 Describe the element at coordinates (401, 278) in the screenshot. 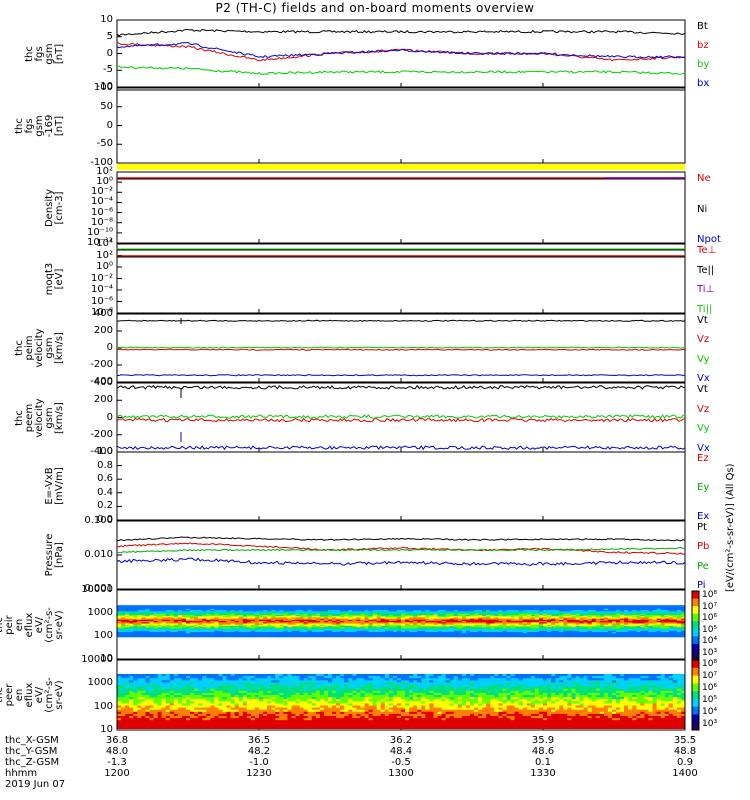

I see `panel-frame-temp` at that location.